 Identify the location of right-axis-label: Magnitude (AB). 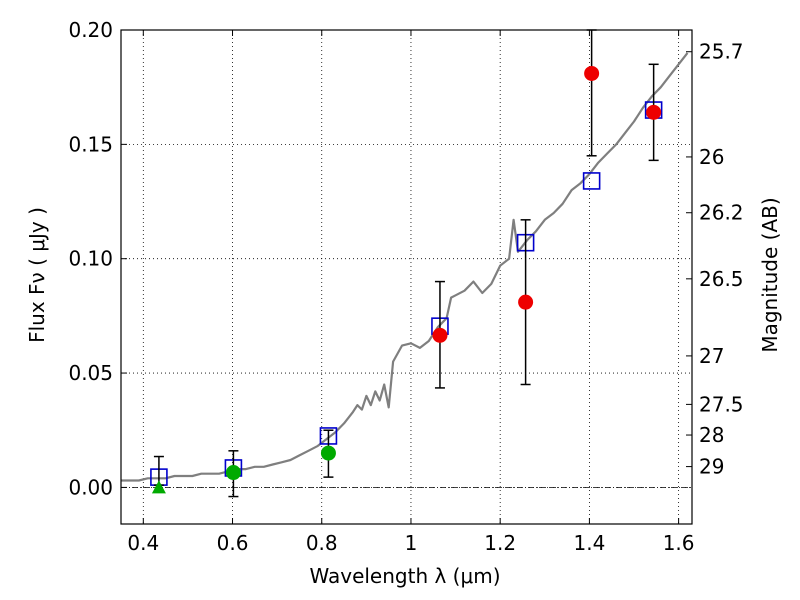
(770, 274).